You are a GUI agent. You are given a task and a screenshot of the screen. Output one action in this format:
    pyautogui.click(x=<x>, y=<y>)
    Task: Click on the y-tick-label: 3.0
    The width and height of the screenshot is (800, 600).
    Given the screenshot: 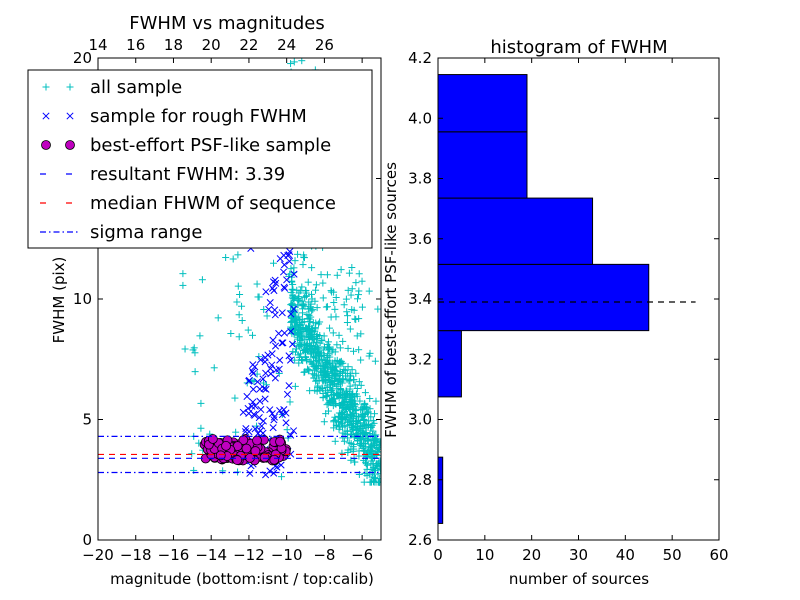 What is the action you would take?
    pyautogui.click(x=420, y=420)
    